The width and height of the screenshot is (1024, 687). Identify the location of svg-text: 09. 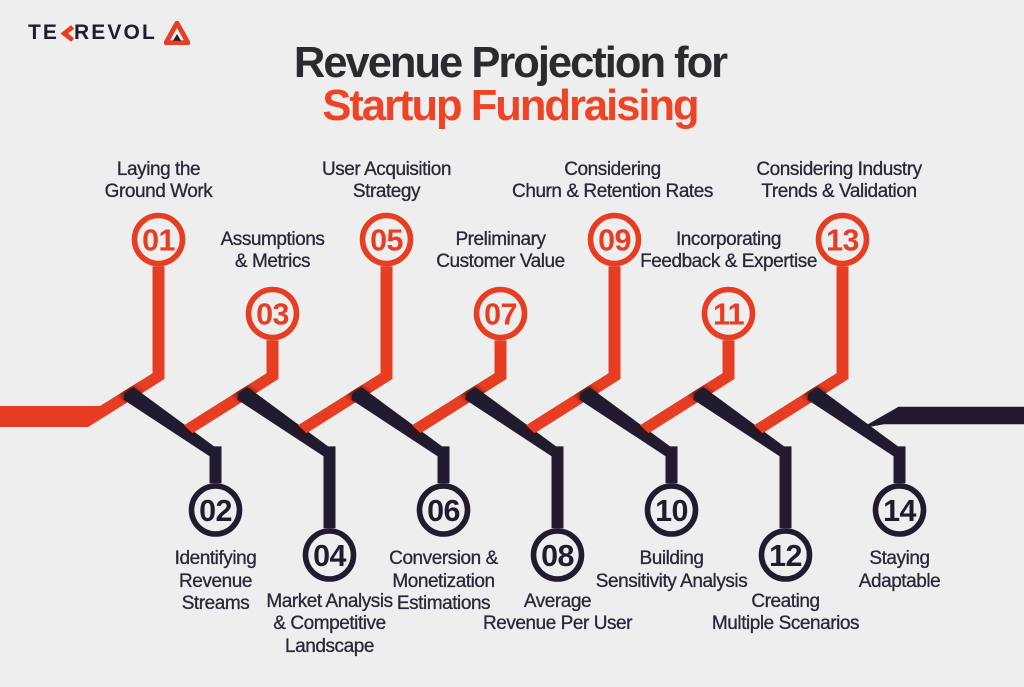
(614, 241).